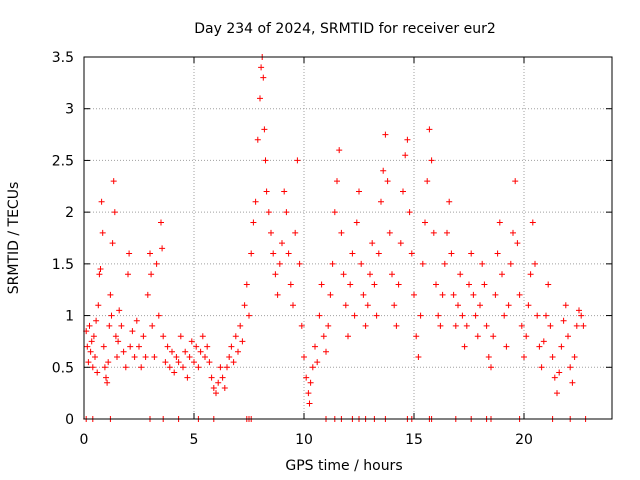  I want to click on y-axis-label: SRMTID / TECUs, so click(14, 238).